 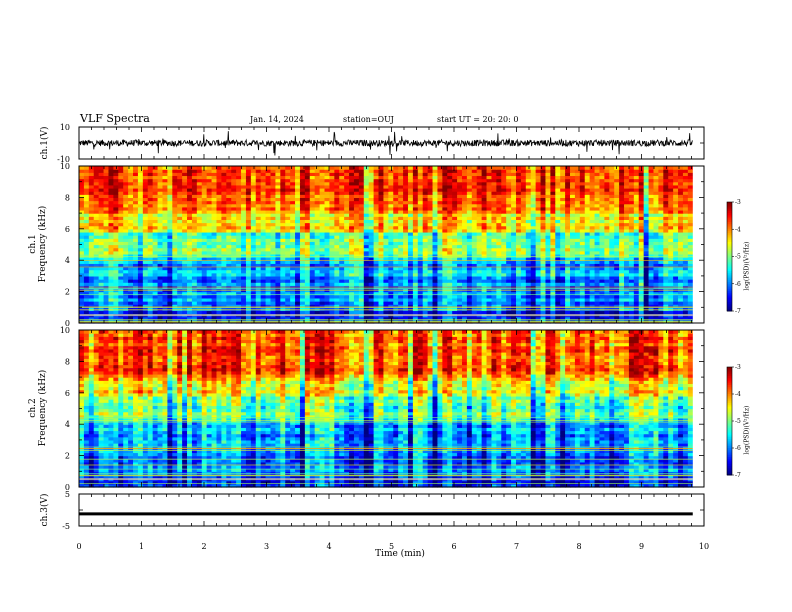 I want to click on ch1-waveform-line, so click(x=385, y=143).